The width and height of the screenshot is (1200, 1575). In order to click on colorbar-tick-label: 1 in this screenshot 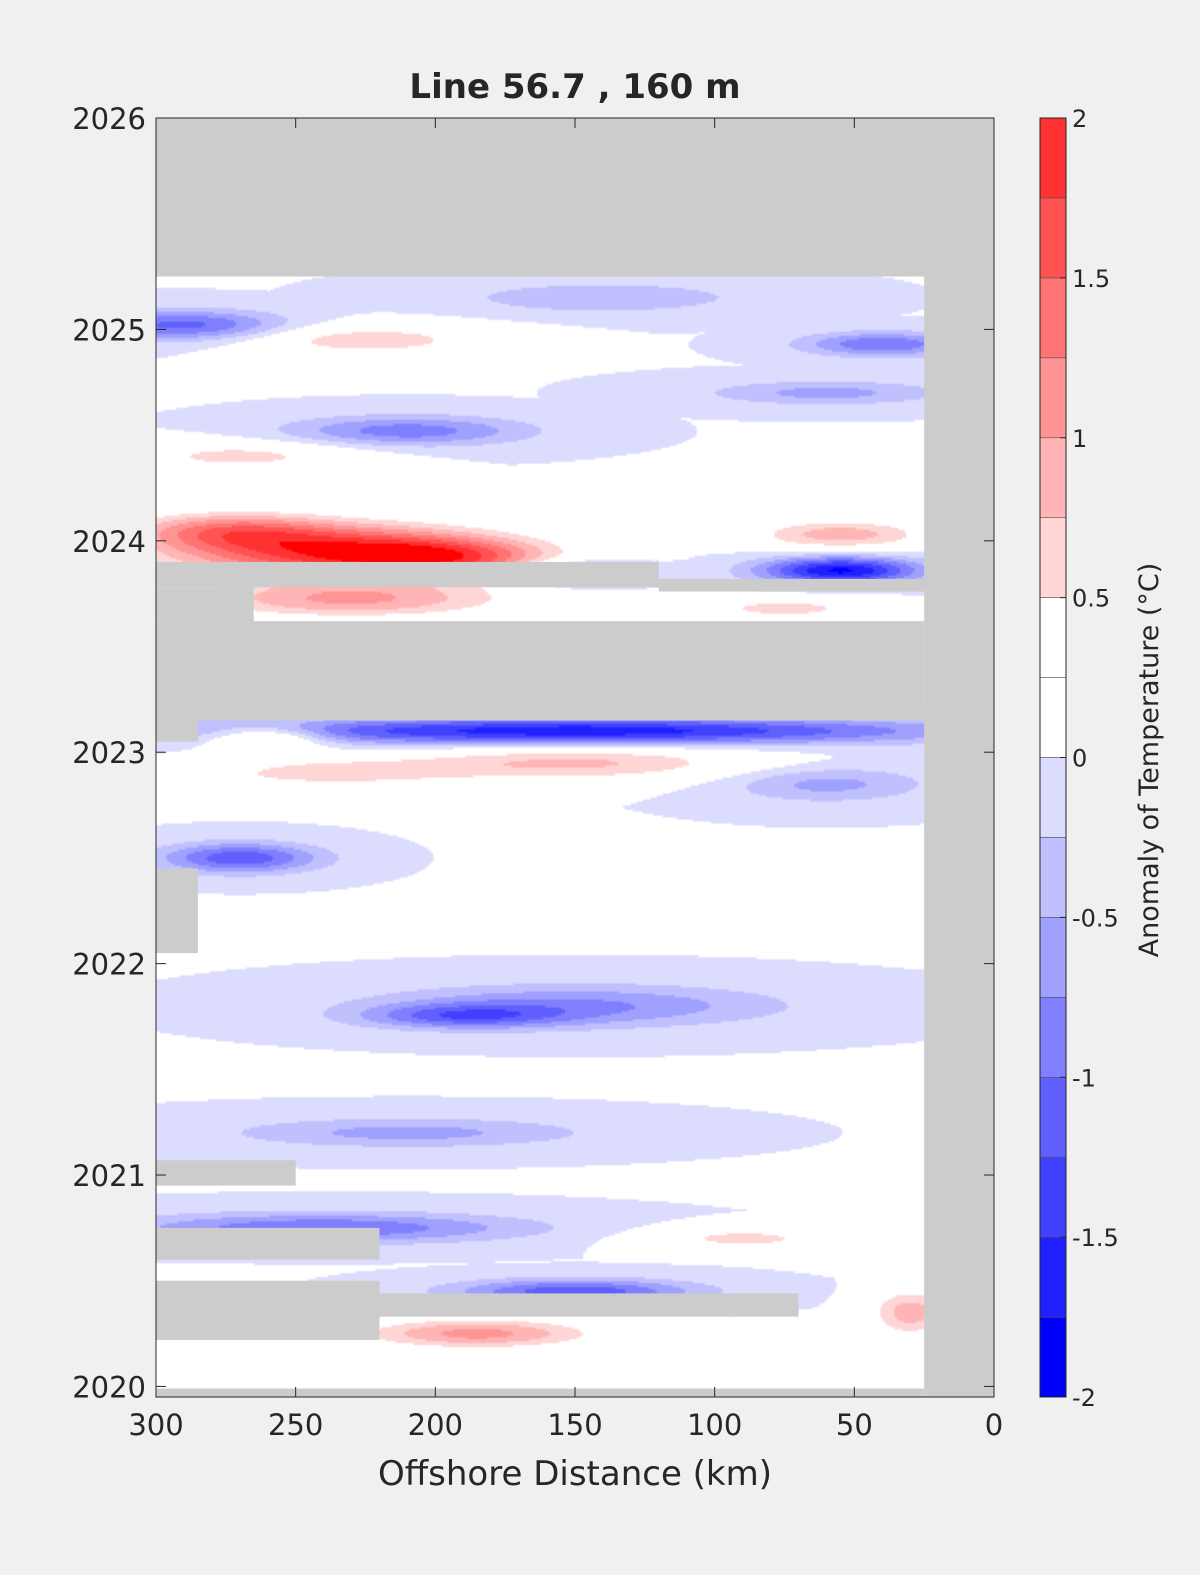, I will do `click(1079, 439)`.